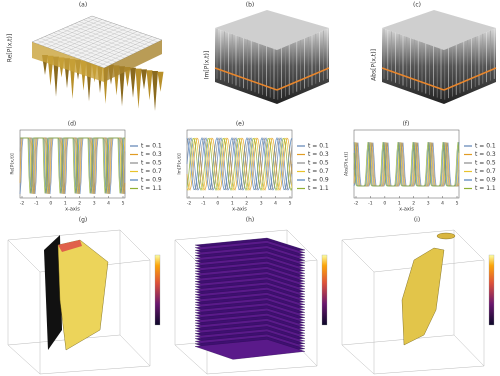 The height and width of the screenshot is (376, 500). Describe the element at coordinates (240, 124) in the screenshot. I see `panel-label: (e)` at that location.